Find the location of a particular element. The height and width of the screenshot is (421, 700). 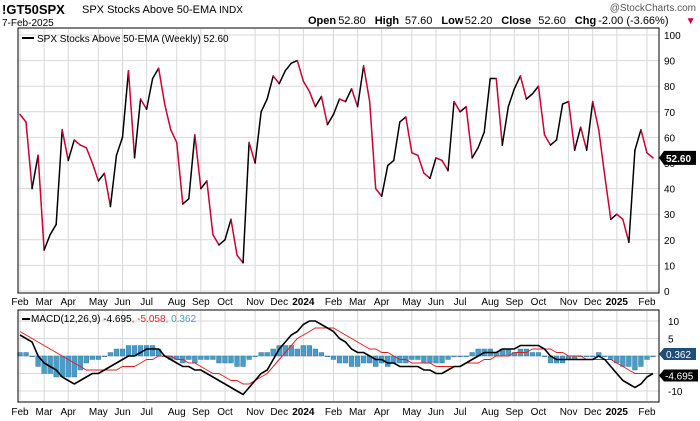

main-x-tick-label: 2024 is located at coordinates (303, 302).